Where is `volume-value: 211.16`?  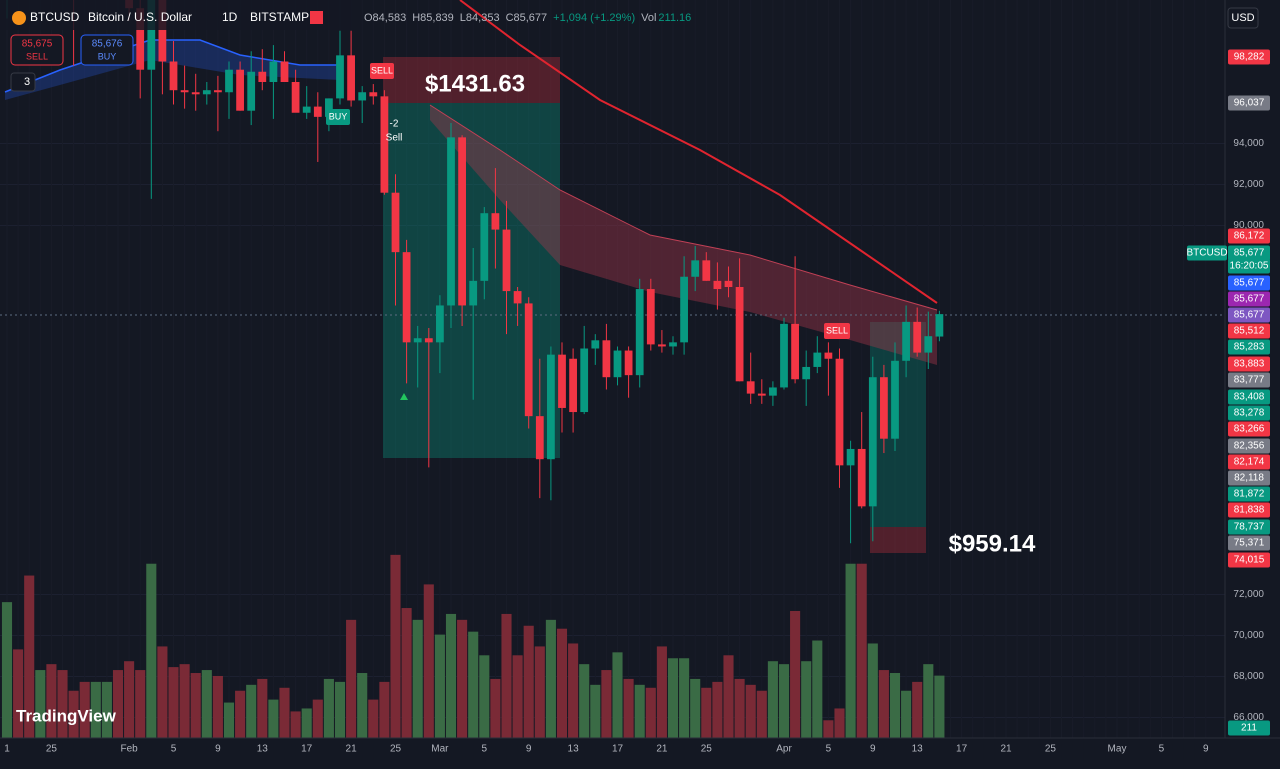 volume-value: 211.16 is located at coordinates (674, 18).